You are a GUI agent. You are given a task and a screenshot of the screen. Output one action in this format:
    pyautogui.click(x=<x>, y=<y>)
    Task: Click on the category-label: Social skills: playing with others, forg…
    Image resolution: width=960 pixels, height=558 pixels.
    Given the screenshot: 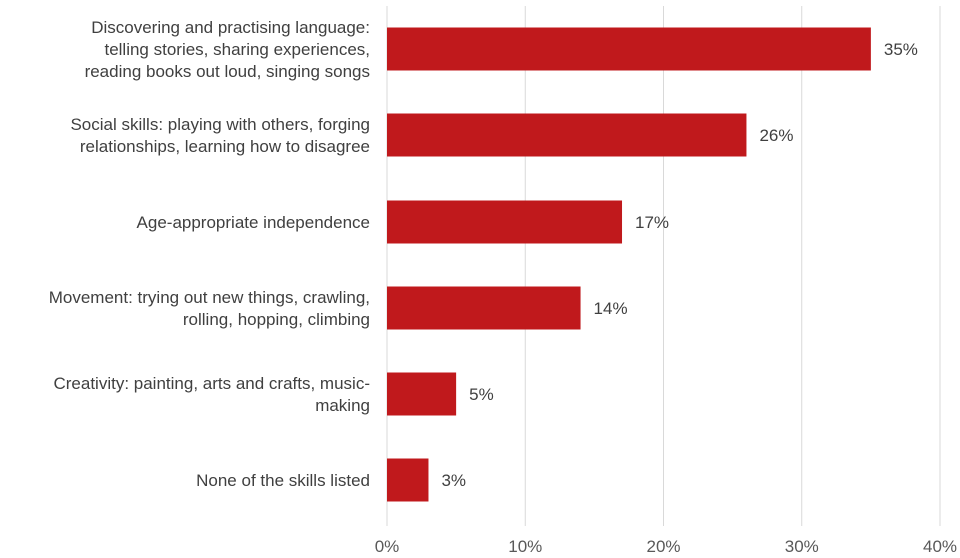 What is the action you would take?
    pyautogui.click(x=220, y=135)
    